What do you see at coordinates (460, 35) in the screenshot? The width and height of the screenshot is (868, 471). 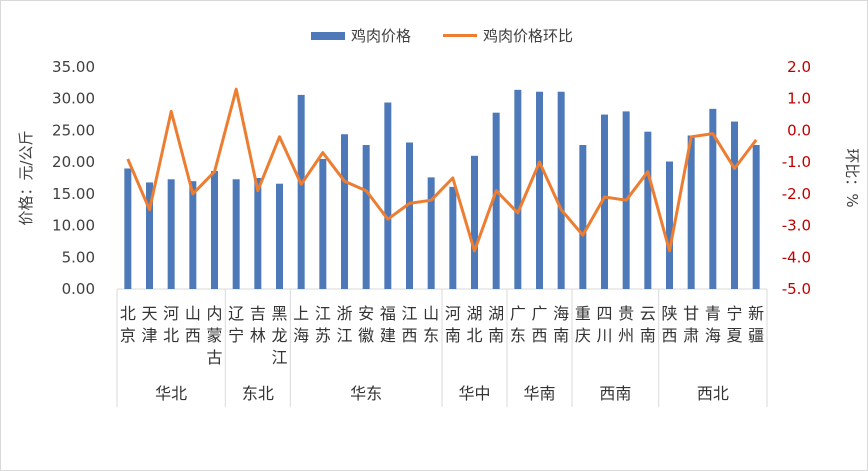 I see `legend-line-swatch` at bounding box center [460, 35].